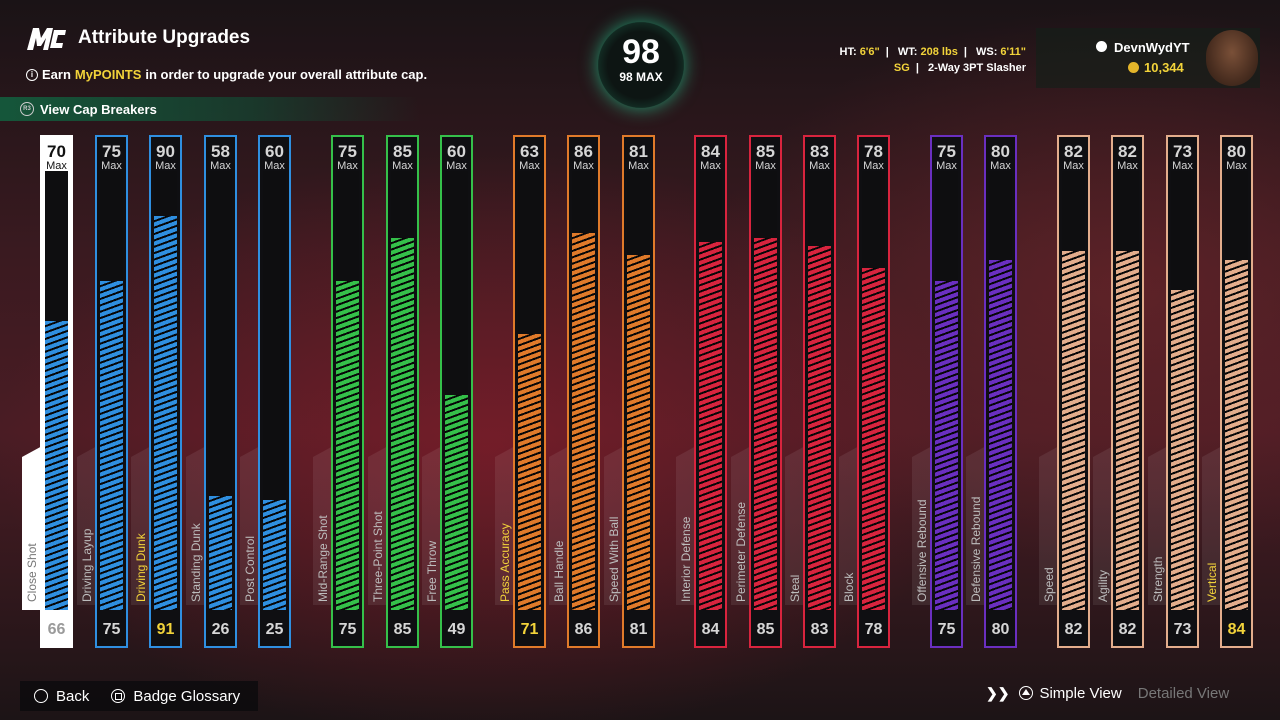 This screenshot has width=1280, height=720. I want to click on agility-cap-value: 82, so click(1127, 151).